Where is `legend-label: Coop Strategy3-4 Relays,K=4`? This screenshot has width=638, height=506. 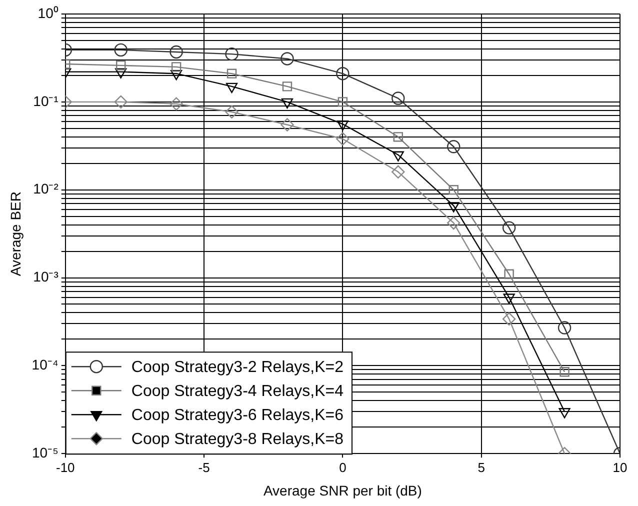 legend-label: Coop Strategy3-4 Relays,K=4 is located at coordinates (237, 391).